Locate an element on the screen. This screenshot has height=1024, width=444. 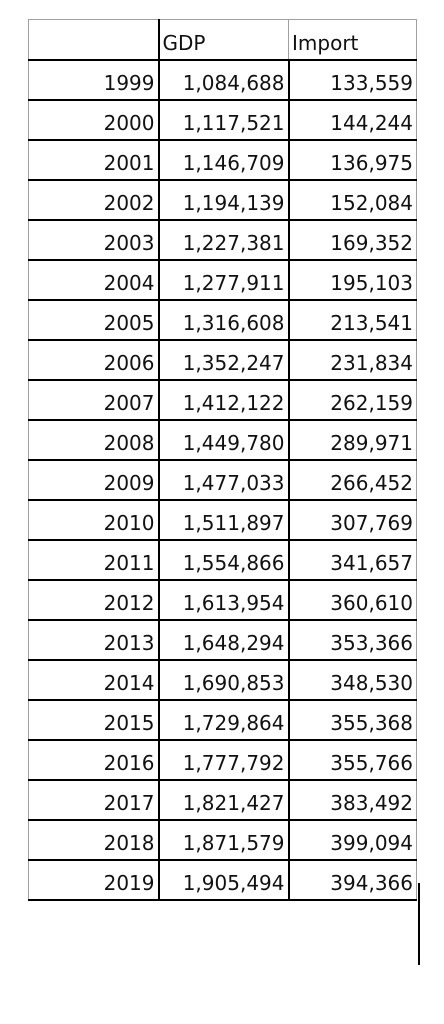
table-row: 2010 1,511,897 307,769 is located at coordinates (222, 520).